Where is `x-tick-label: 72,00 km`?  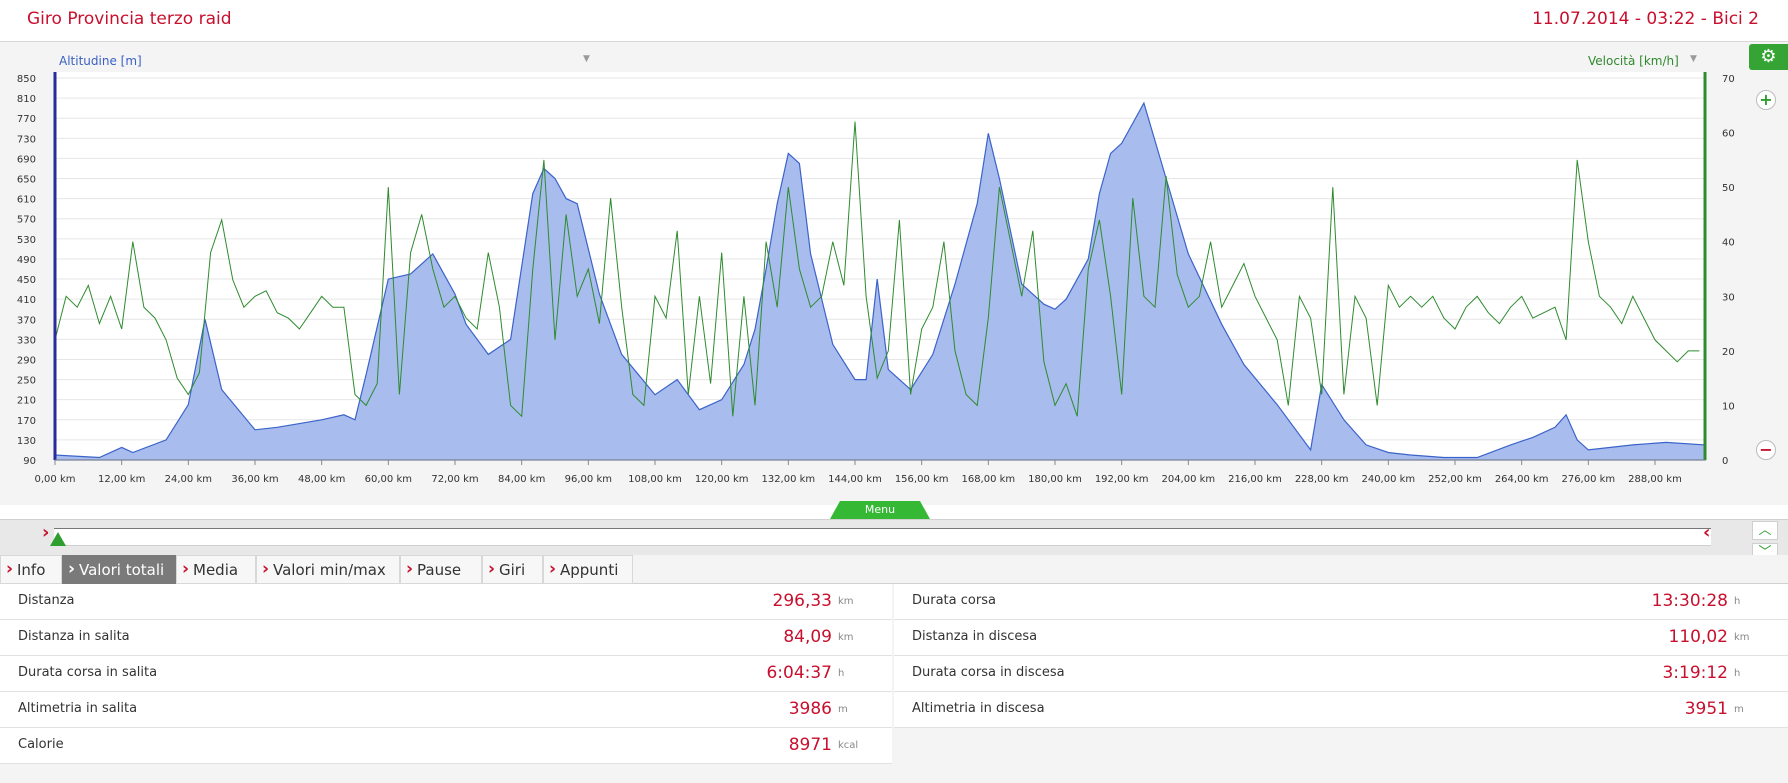 x-tick-label: 72,00 km is located at coordinates (454, 479).